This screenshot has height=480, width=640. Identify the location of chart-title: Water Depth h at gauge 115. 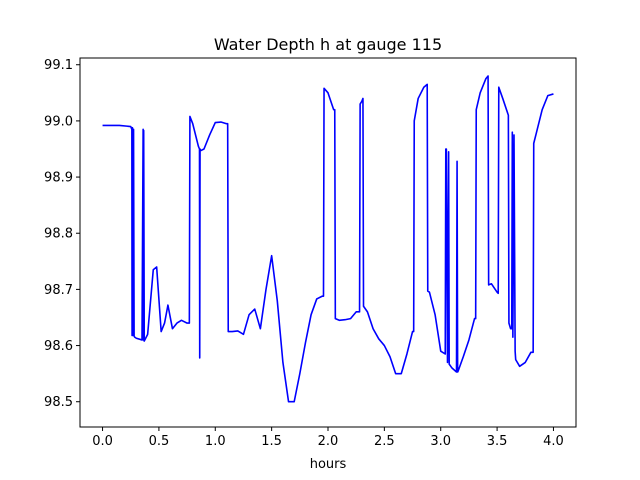
(328, 44).